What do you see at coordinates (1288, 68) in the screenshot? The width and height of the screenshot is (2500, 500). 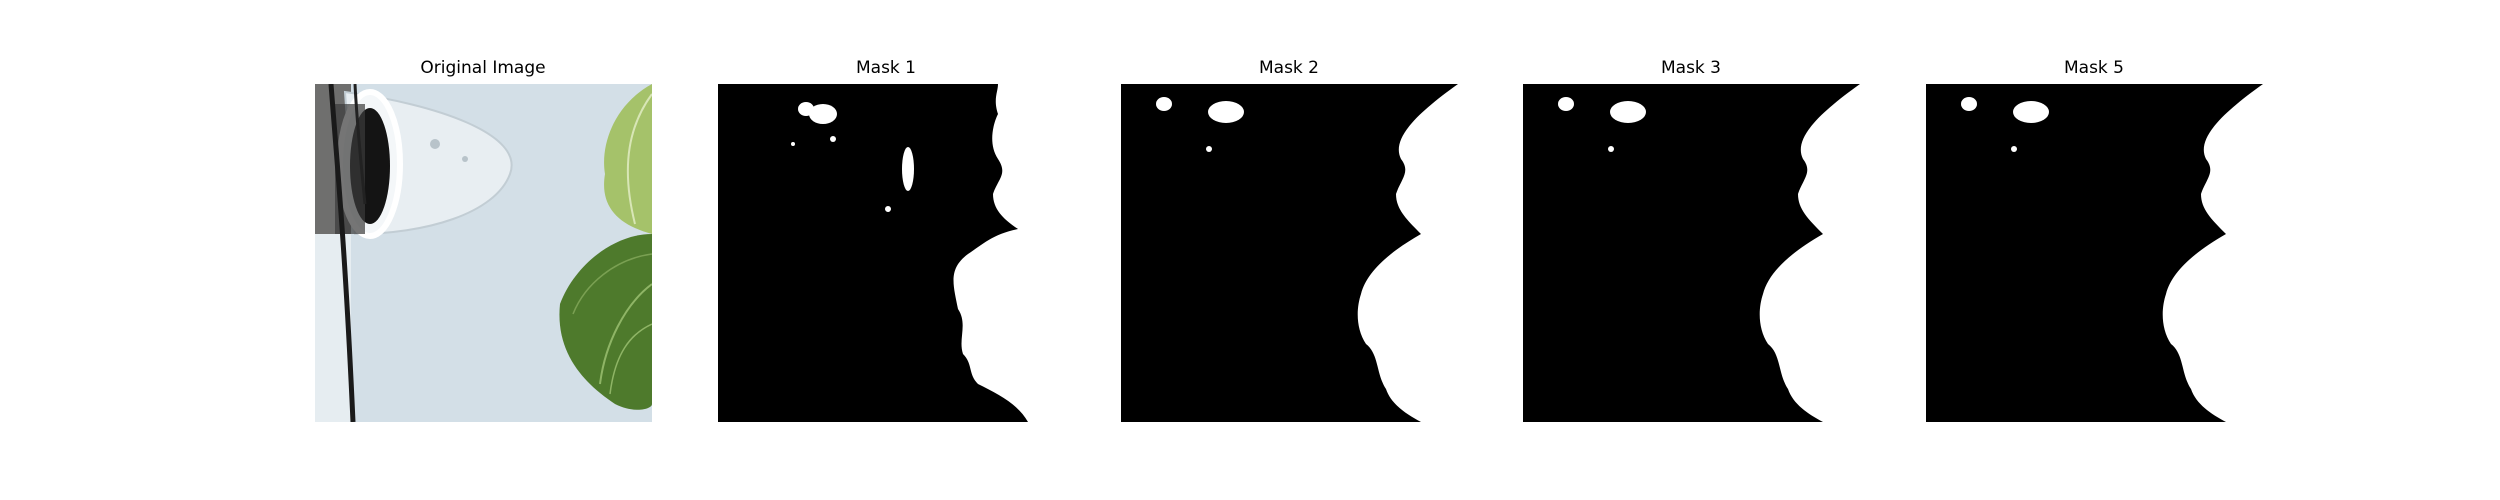 I see `panel-title-mask-2: Mask 2` at bounding box center [1288, 68].